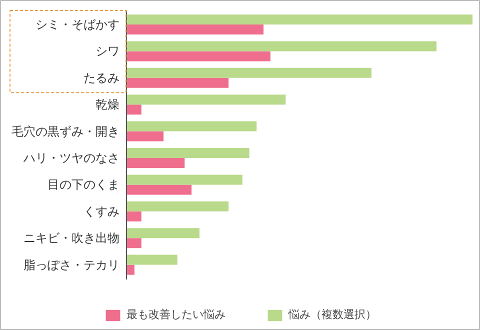  What do you see at coordinates (108, 105) in the screenshot?
I see `y-tick-label: 乾燥` at bounding box center [108, 105].